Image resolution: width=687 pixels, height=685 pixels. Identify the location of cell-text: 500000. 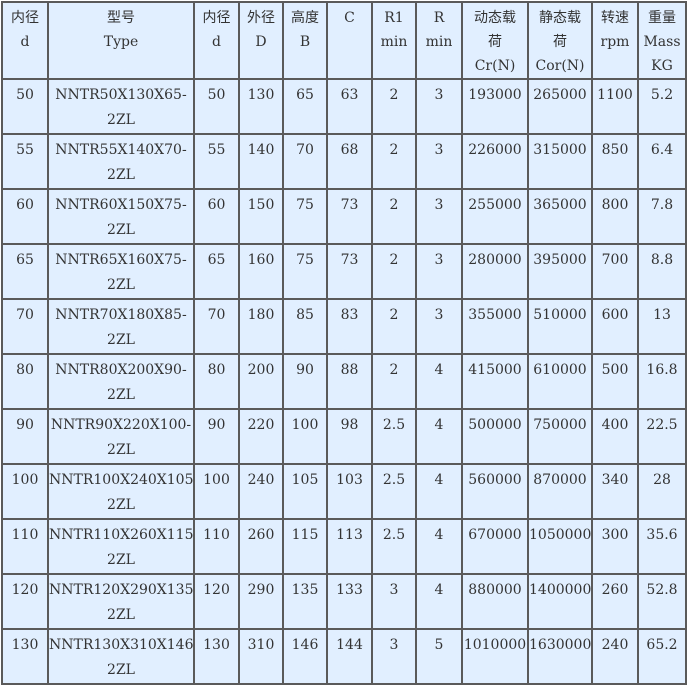
(495, 425).